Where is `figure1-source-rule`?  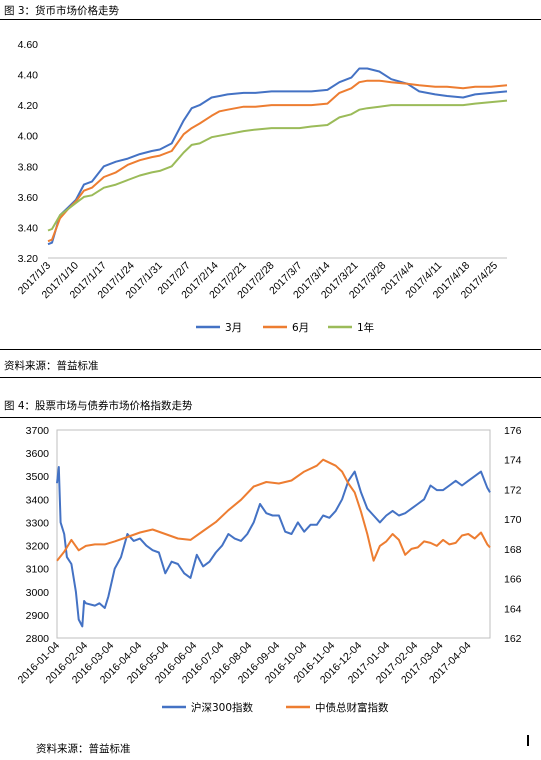 figure1-source-rule is located at coordinates (270, 377).